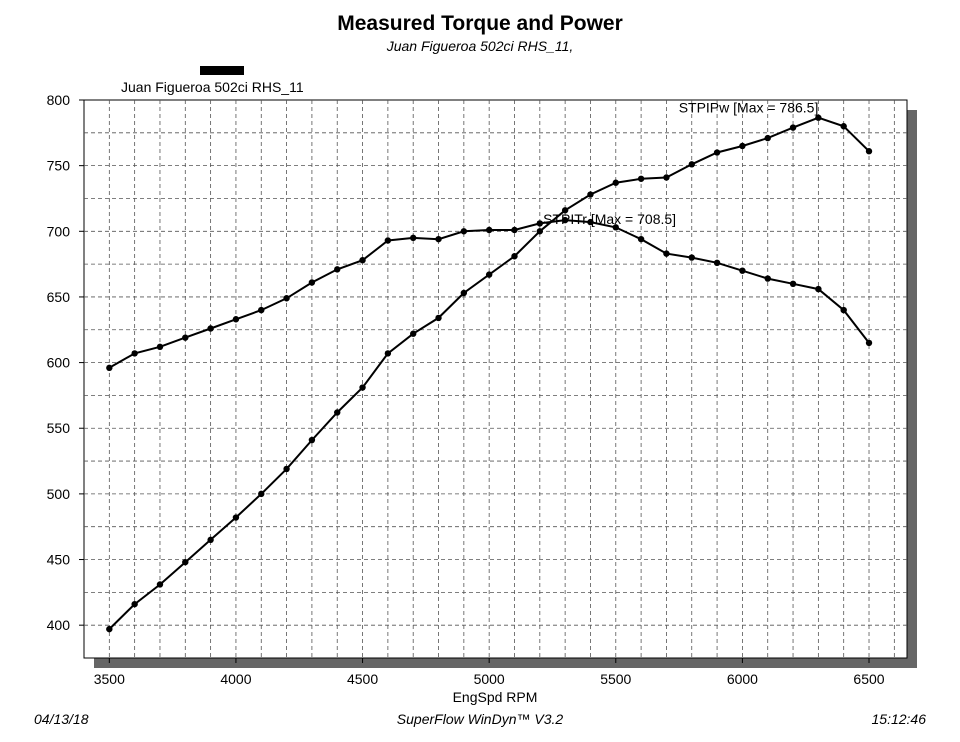 This screenshot has width=960, height=742. Describe the element at coordinates (59, 363) in the screenshot. I see `y-tick-label: 600` at that location.